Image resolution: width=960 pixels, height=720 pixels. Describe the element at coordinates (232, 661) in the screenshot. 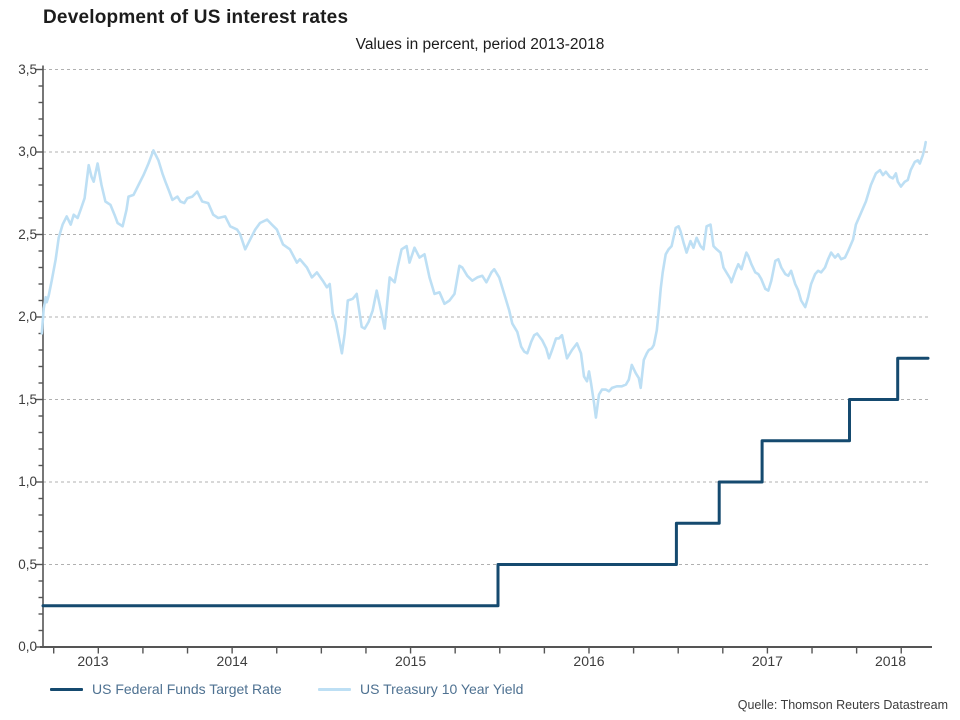

I see `x-axis-label: 2014` at that location.